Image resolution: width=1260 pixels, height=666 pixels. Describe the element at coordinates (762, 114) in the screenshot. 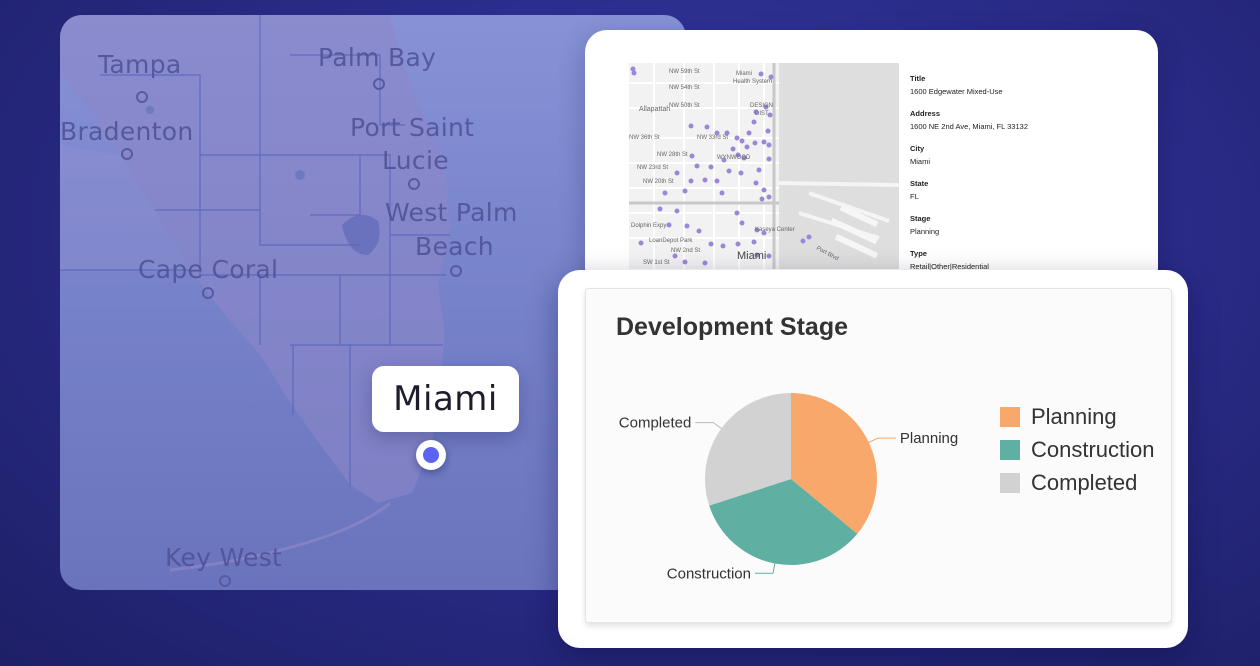

I see `street-label: DIST` at that location.